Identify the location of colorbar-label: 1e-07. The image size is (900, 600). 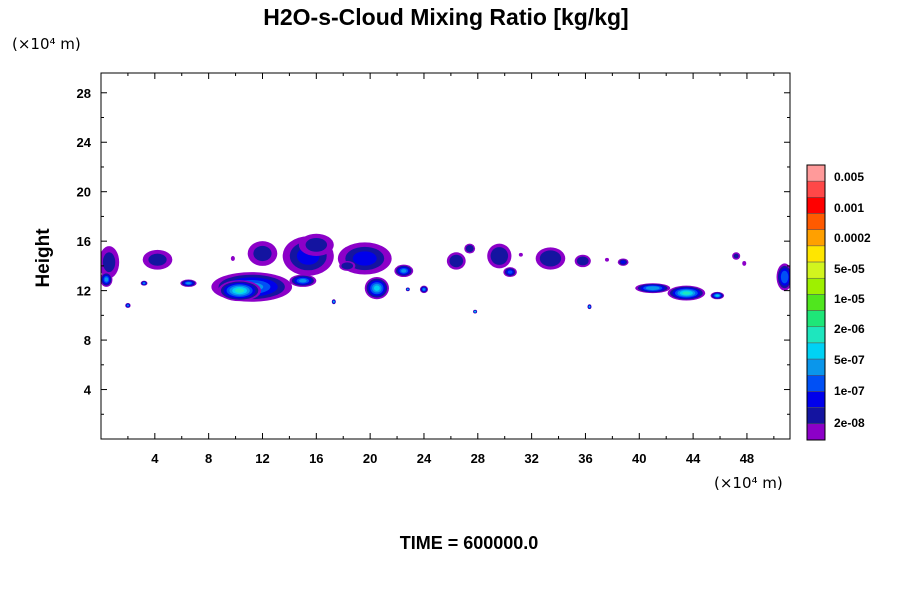
(849, 391).